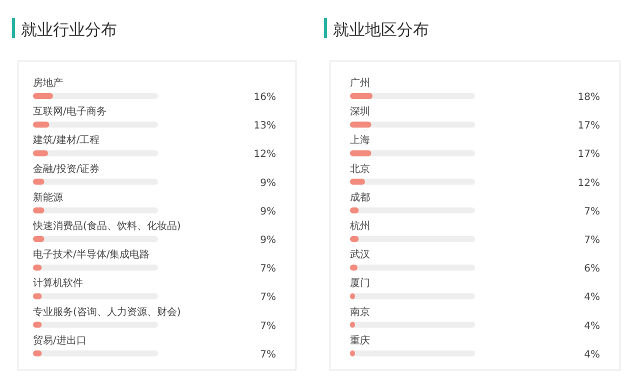  What do you see at coordinates (91, 254) in the screenshot?
I see `y-tick-label: 电子技术/半导体/集成电路` at bounding box center [91, 254].